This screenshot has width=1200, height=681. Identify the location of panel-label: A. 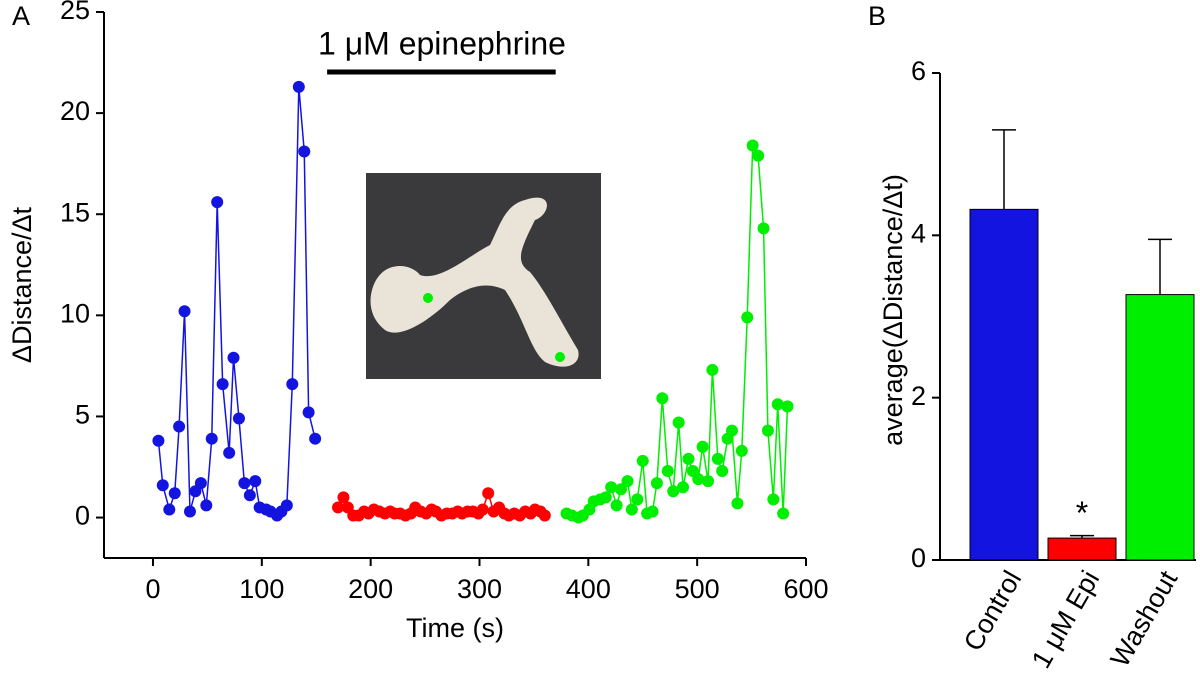
(21, 16).